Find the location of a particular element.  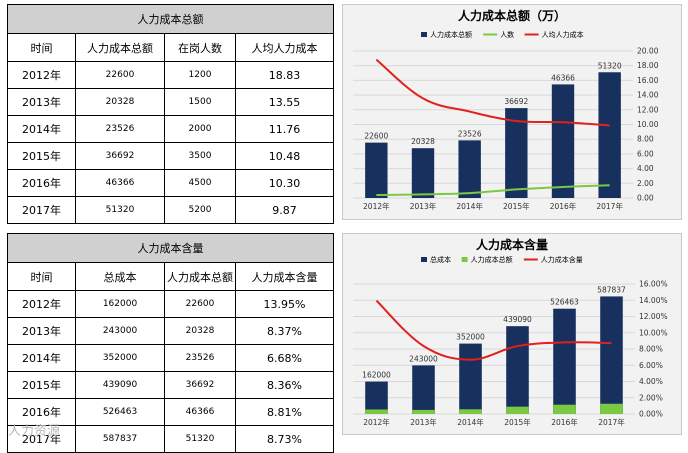

table-row: 2017年 51320 5200 9.87 is located at coordinates (170, 210).